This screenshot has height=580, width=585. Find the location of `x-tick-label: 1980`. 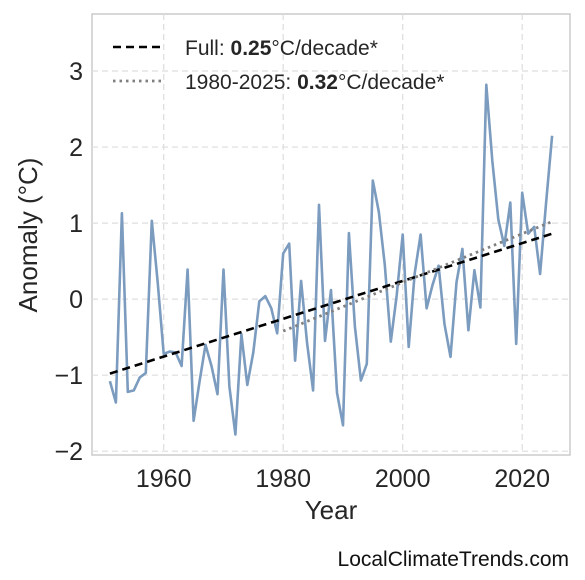

x-tick-label: 1980 is located at coordinates (283, 479).